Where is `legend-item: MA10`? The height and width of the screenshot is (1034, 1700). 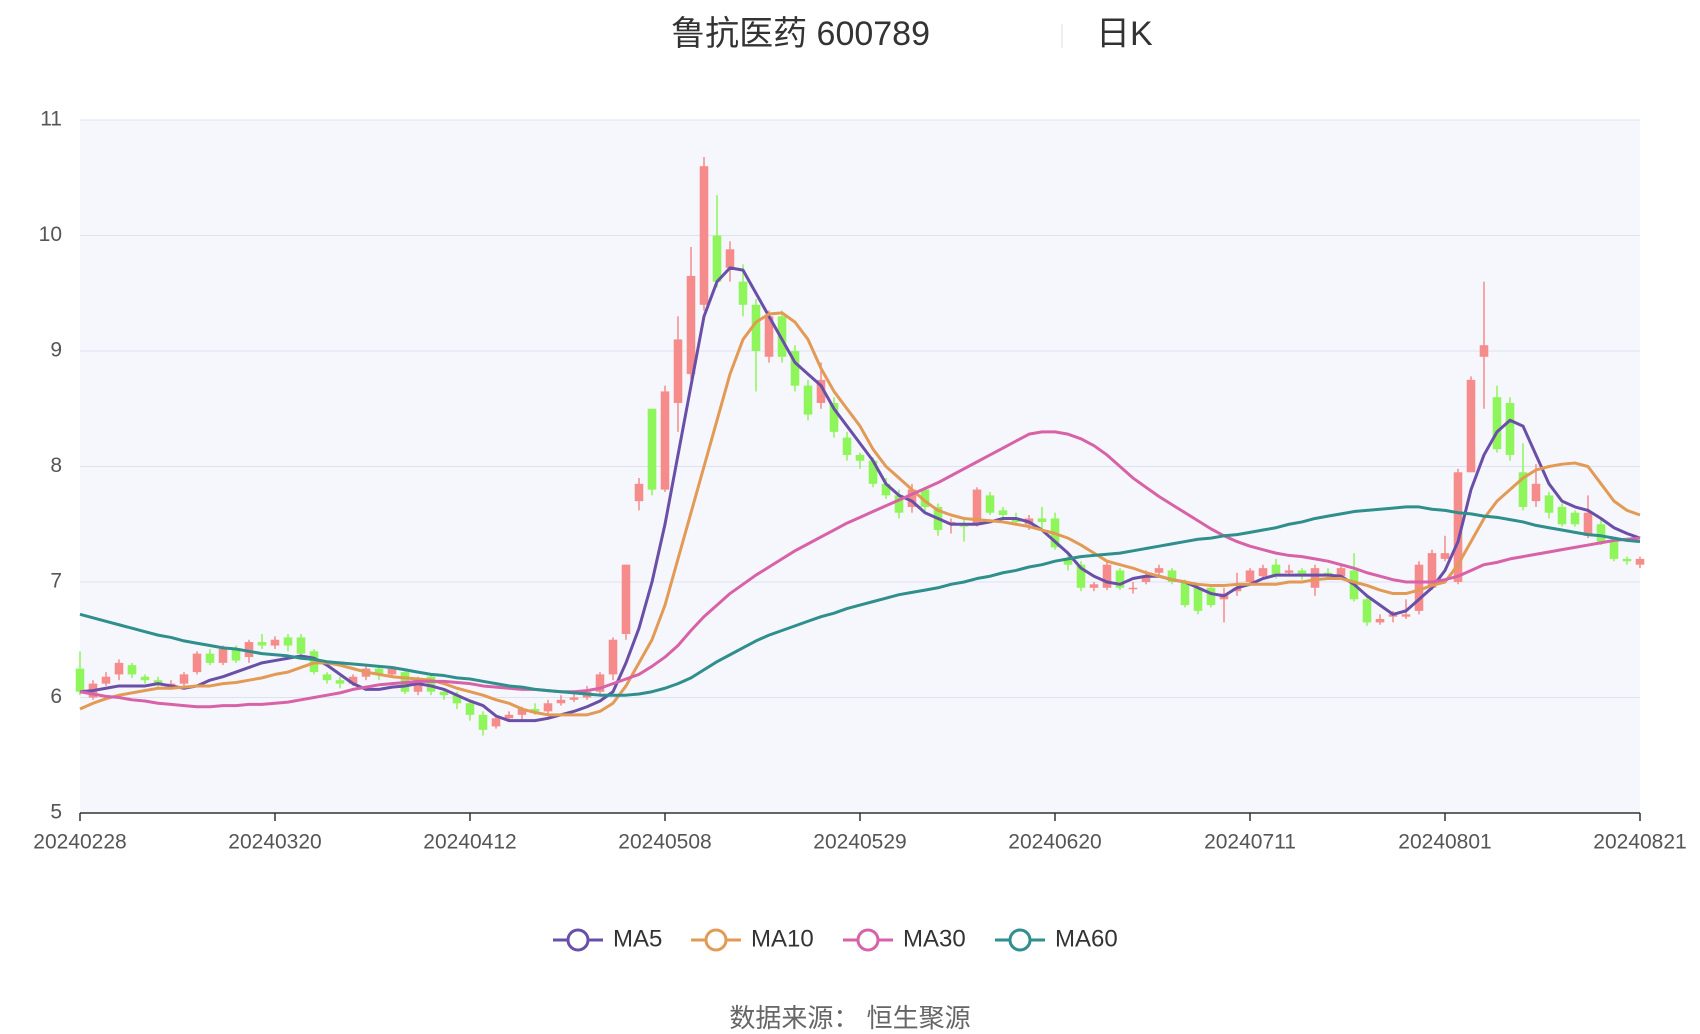 legend-item: MA10 is located at coordinates (752, 938).